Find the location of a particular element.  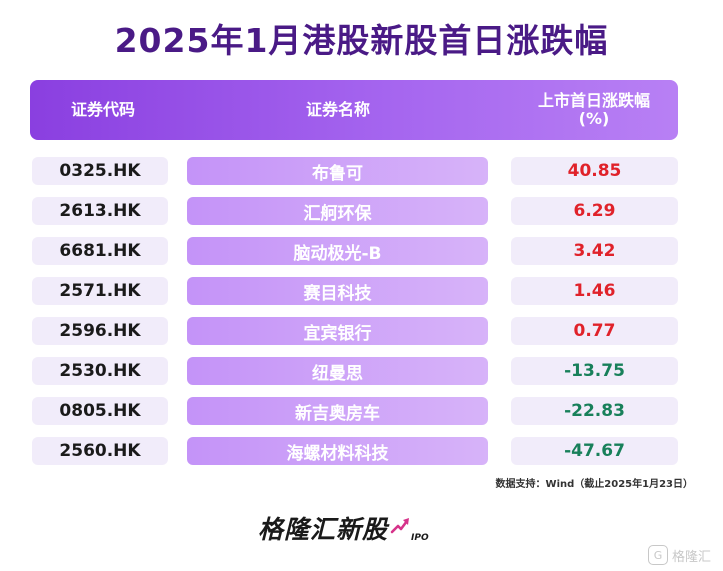

first-day-change: -47.67 is located at coordinates (594, 451).